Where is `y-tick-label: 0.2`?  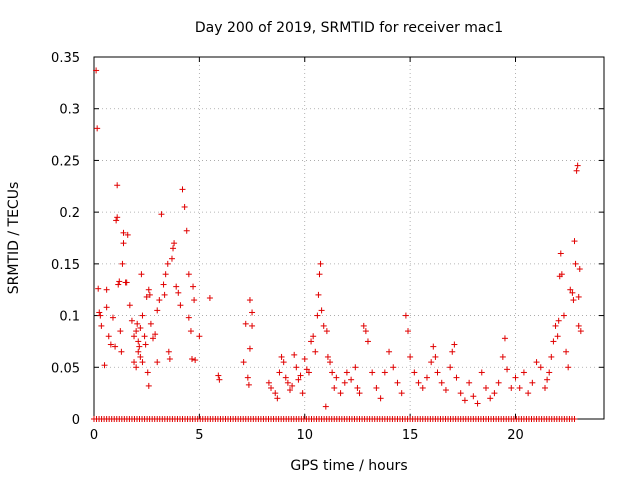
y-tick-label: 0.2 is located at coordinates (69, 213).